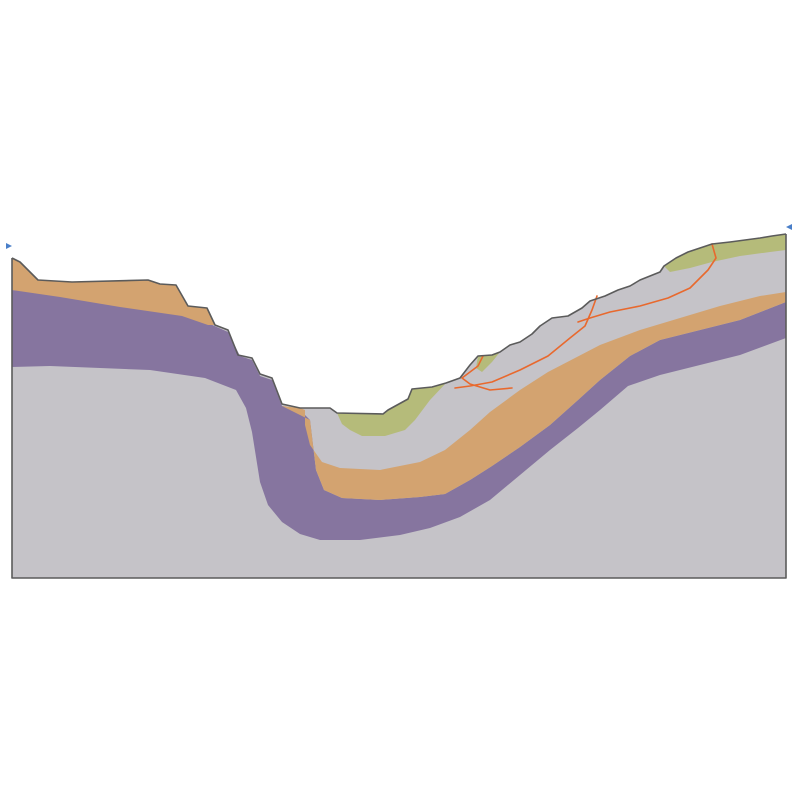  Describe the element at coordinates (725, 253) in the screenshot. I see `green-deposit-crest` at that location.